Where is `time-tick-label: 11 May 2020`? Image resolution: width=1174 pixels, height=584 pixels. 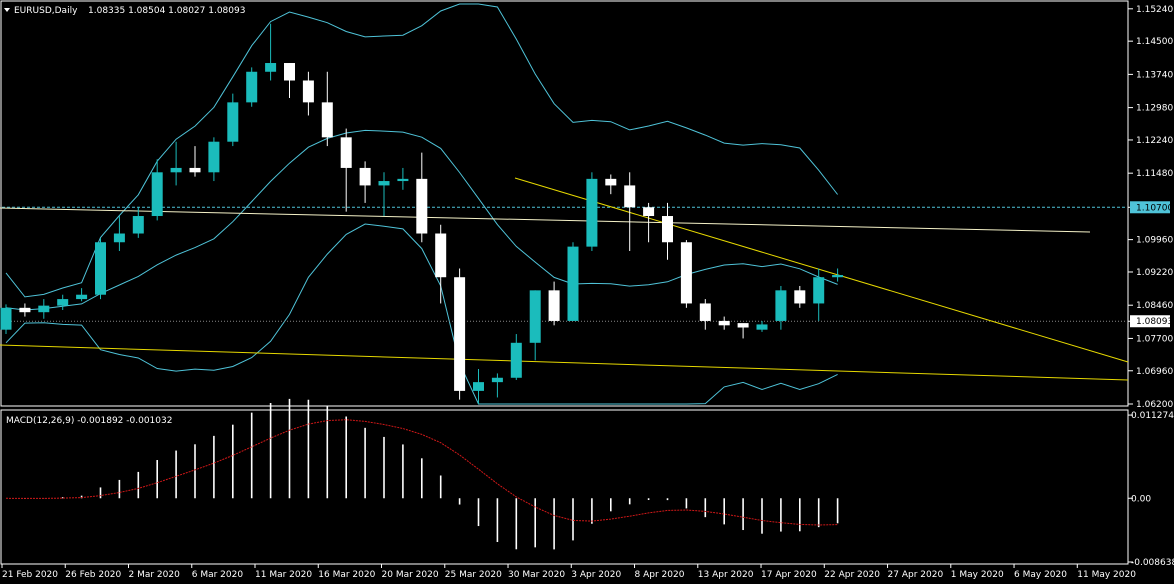
time-tick-label: 11 May 2020 is located at coordinates (1106, 575).